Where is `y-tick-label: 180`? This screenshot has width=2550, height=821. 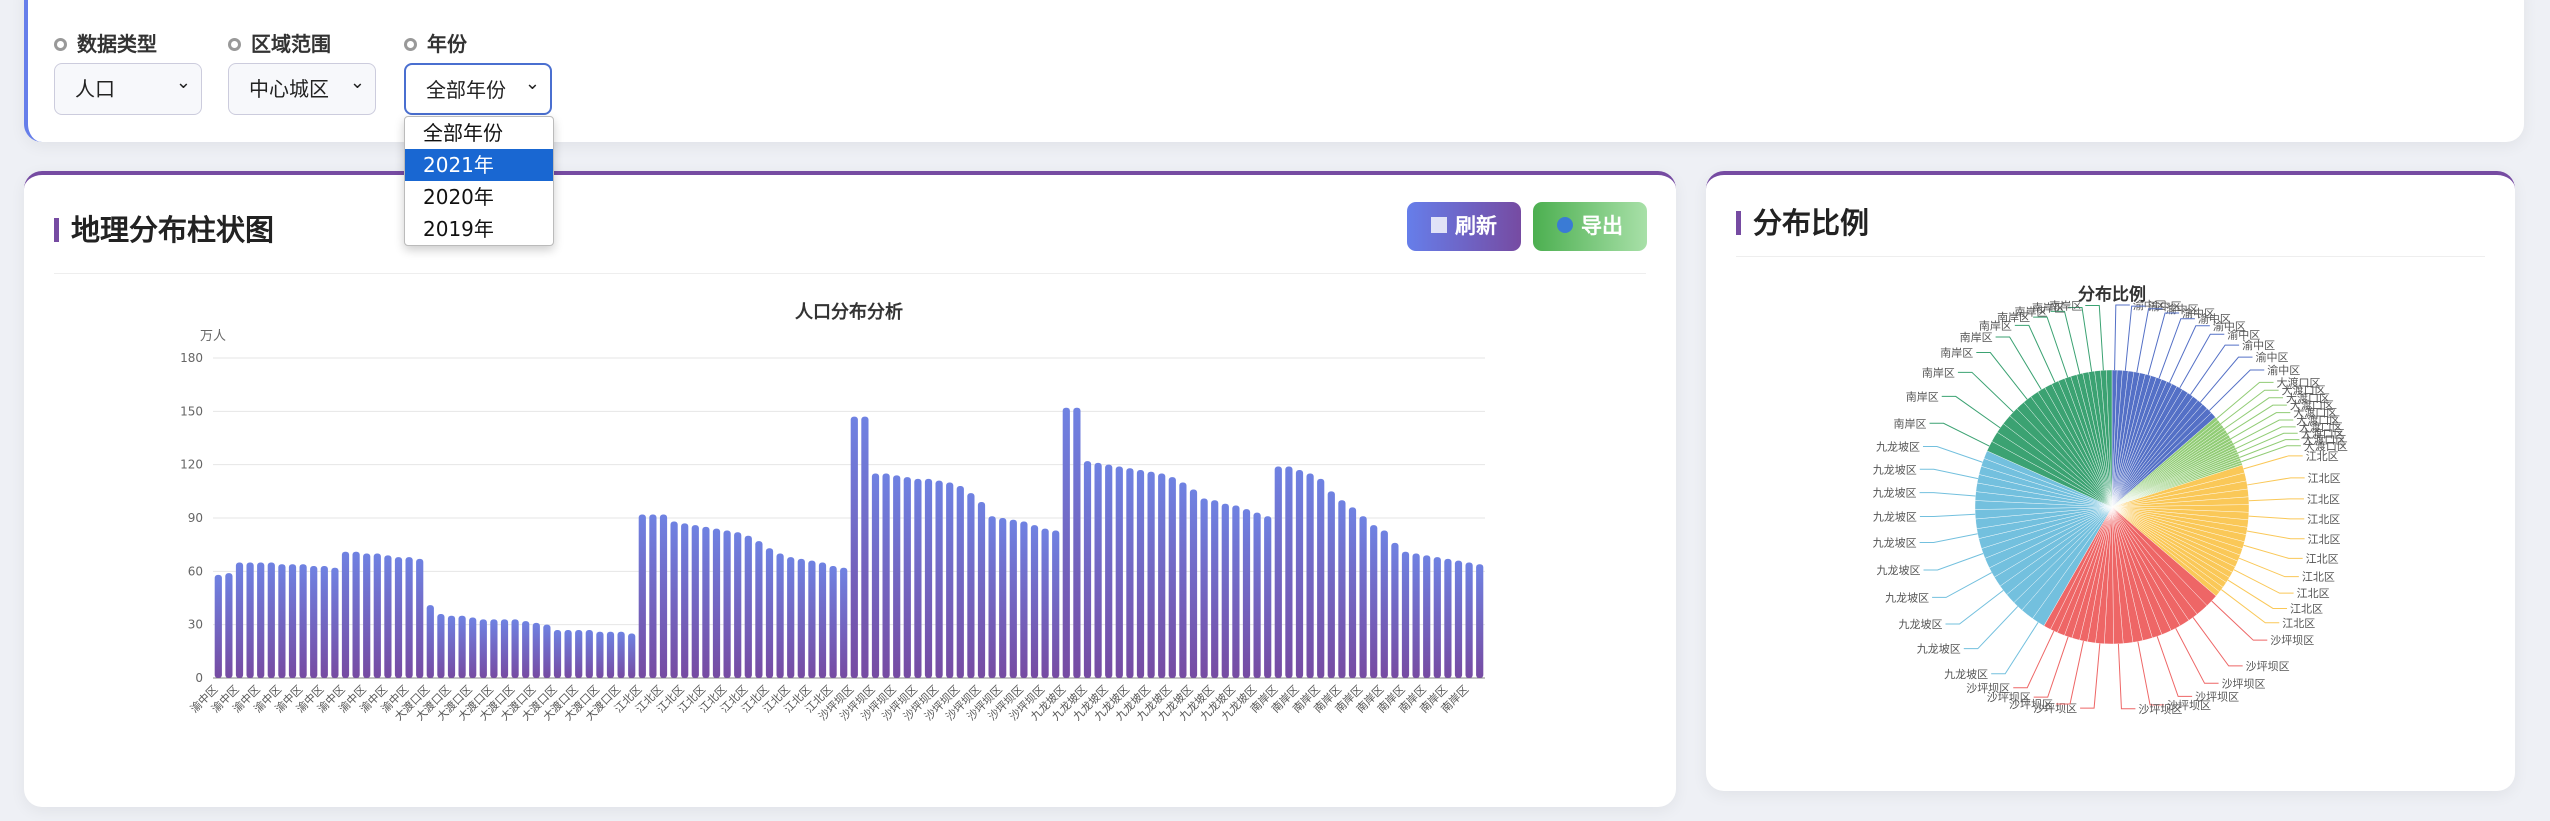 y-tick-label: 180 is located at coordinates (191, 358).